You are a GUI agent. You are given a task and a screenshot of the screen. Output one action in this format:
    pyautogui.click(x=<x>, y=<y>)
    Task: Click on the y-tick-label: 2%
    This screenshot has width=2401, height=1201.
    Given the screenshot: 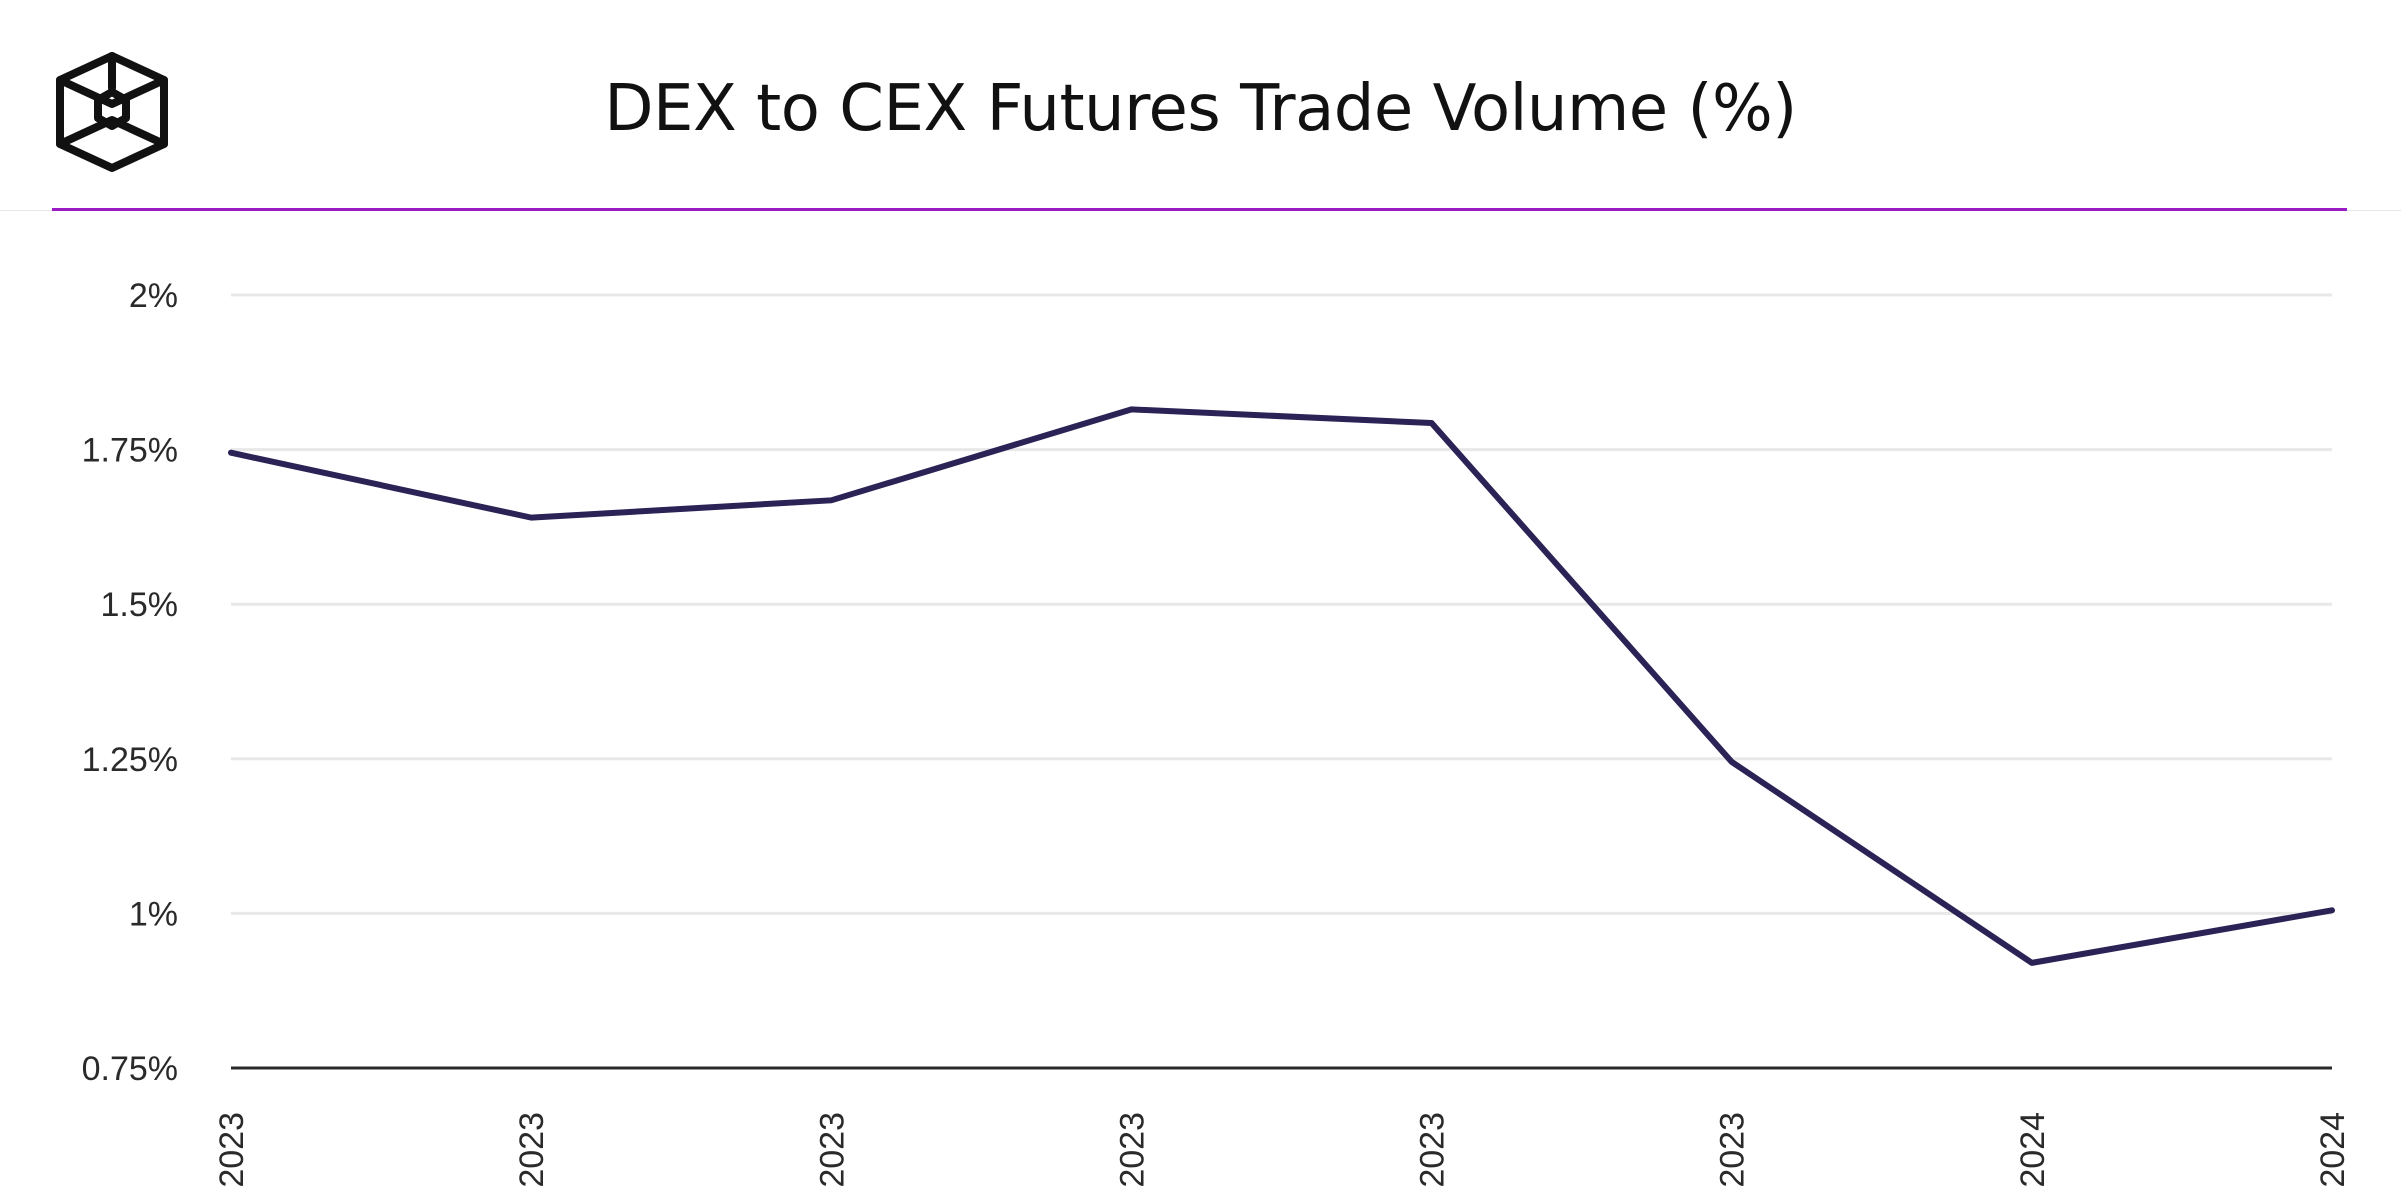 What is the action you would take?
    pyautogui.click(x=153, y=296)
    